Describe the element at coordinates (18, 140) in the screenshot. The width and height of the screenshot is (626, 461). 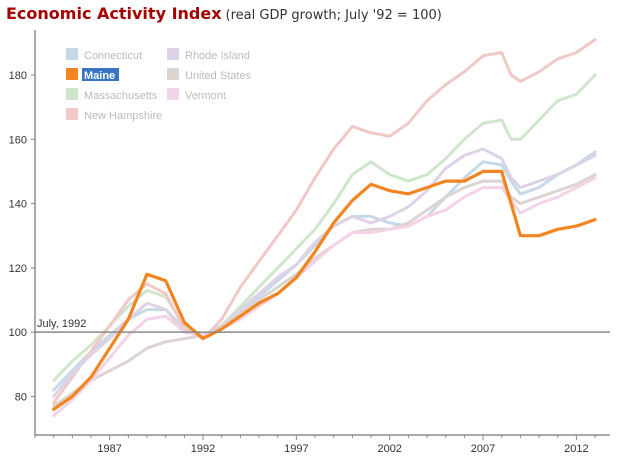
I see `y-tick-label: 160` at that location.